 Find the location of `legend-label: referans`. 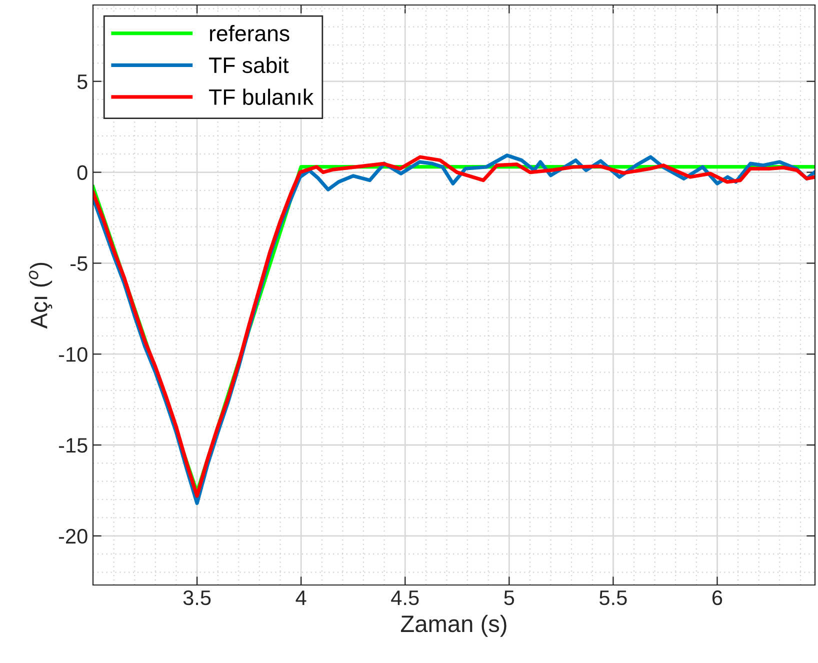

legend-label: referans is located at coordinates (250, 33).